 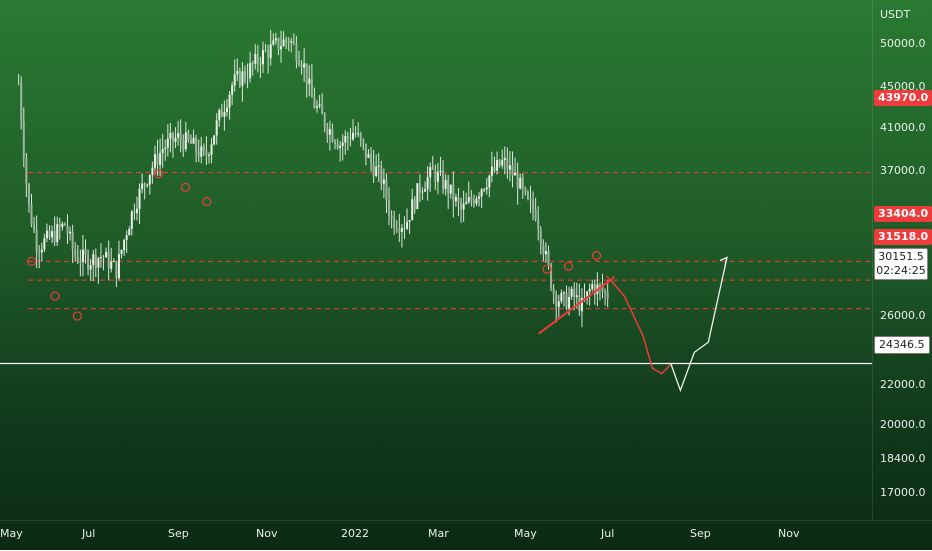 I want to click on x-tick-label: Jul, so click(x=89, y=533).